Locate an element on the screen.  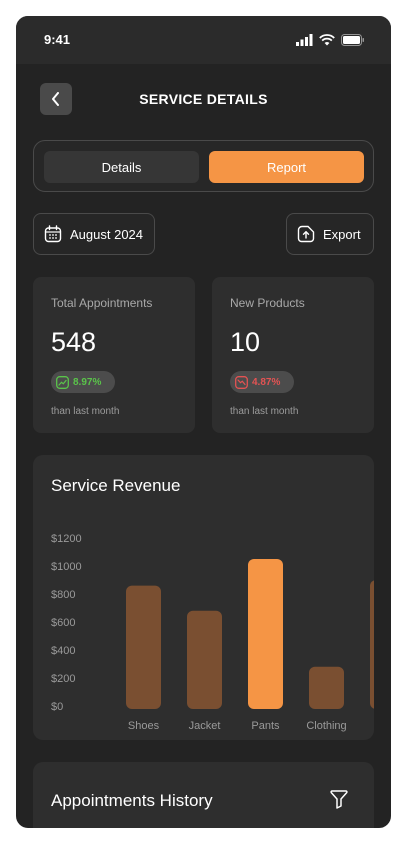
change-badge: 4.87% is located at coordinates (262, 382).